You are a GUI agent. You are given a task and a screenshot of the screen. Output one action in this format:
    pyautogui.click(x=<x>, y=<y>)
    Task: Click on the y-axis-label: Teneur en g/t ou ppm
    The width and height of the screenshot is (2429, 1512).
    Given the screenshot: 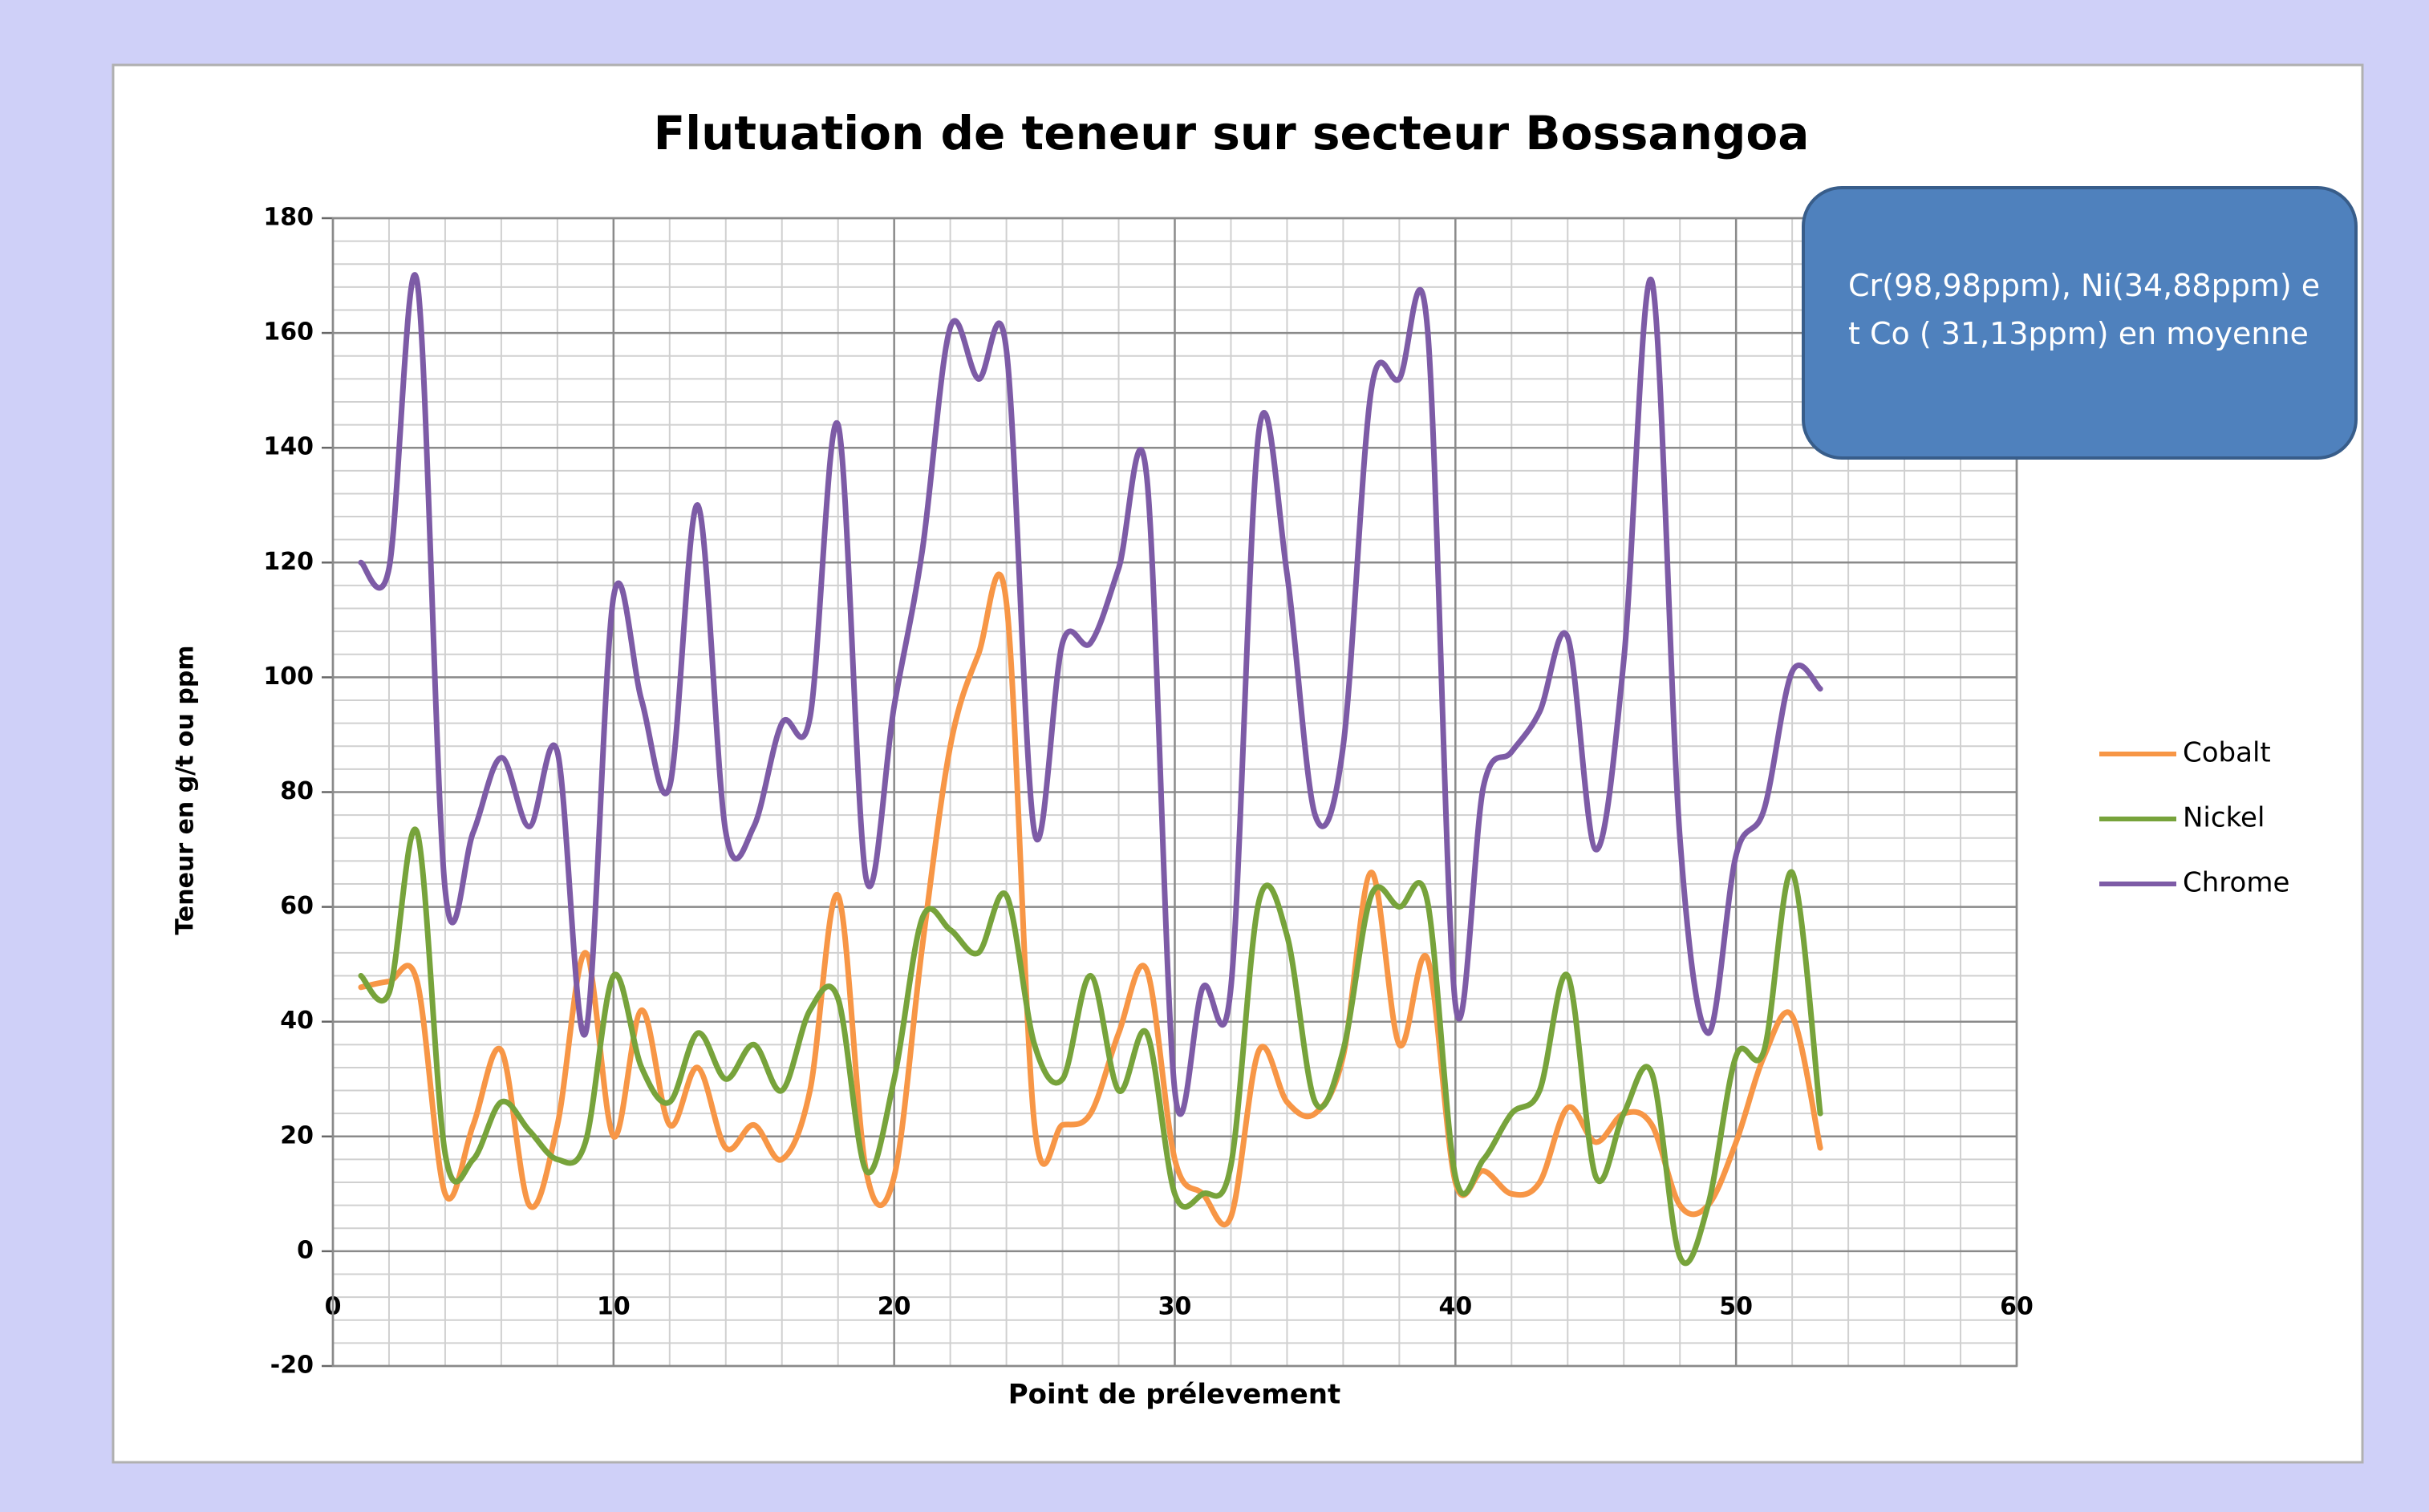 What is the action you would take?
    pyautogui.click(x=186, y=789)
    